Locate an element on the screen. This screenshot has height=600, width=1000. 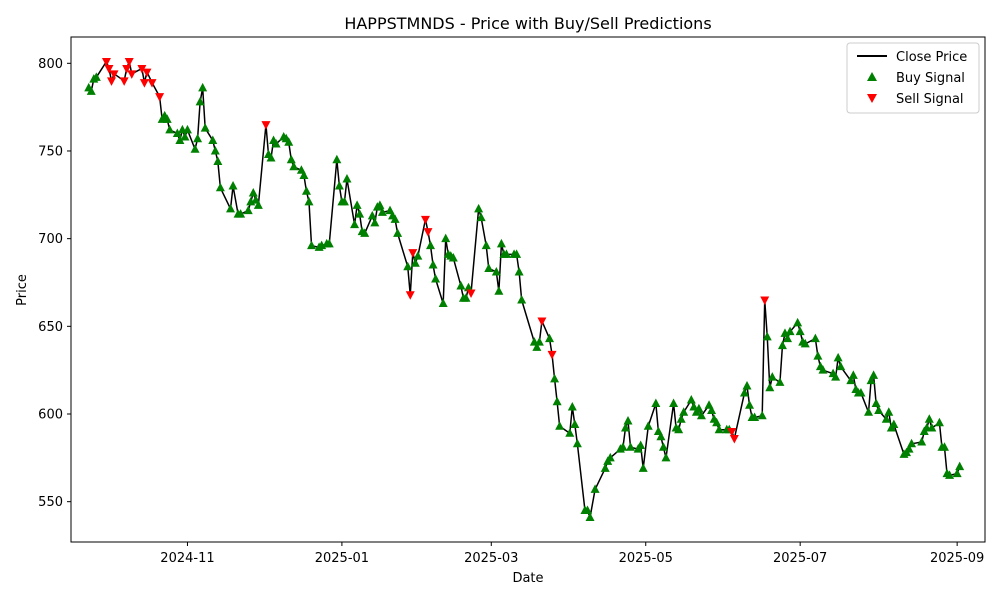
y-axis-label: Price is located at coordinates (22, 290).